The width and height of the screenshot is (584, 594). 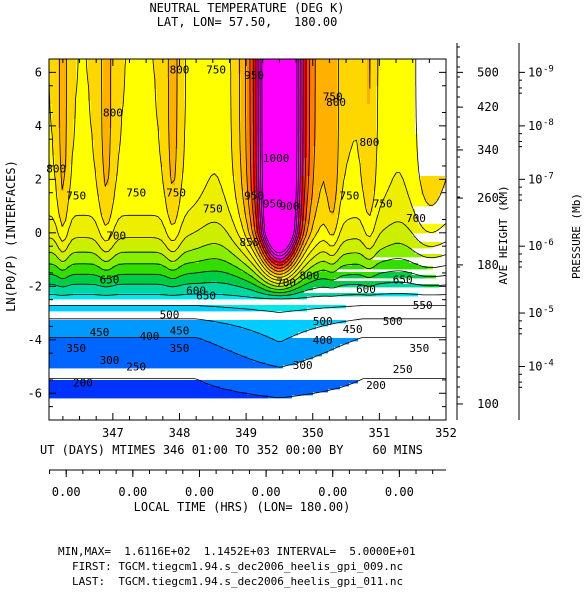 I want to click on contour-label: 650, so click(x=403, y=280).